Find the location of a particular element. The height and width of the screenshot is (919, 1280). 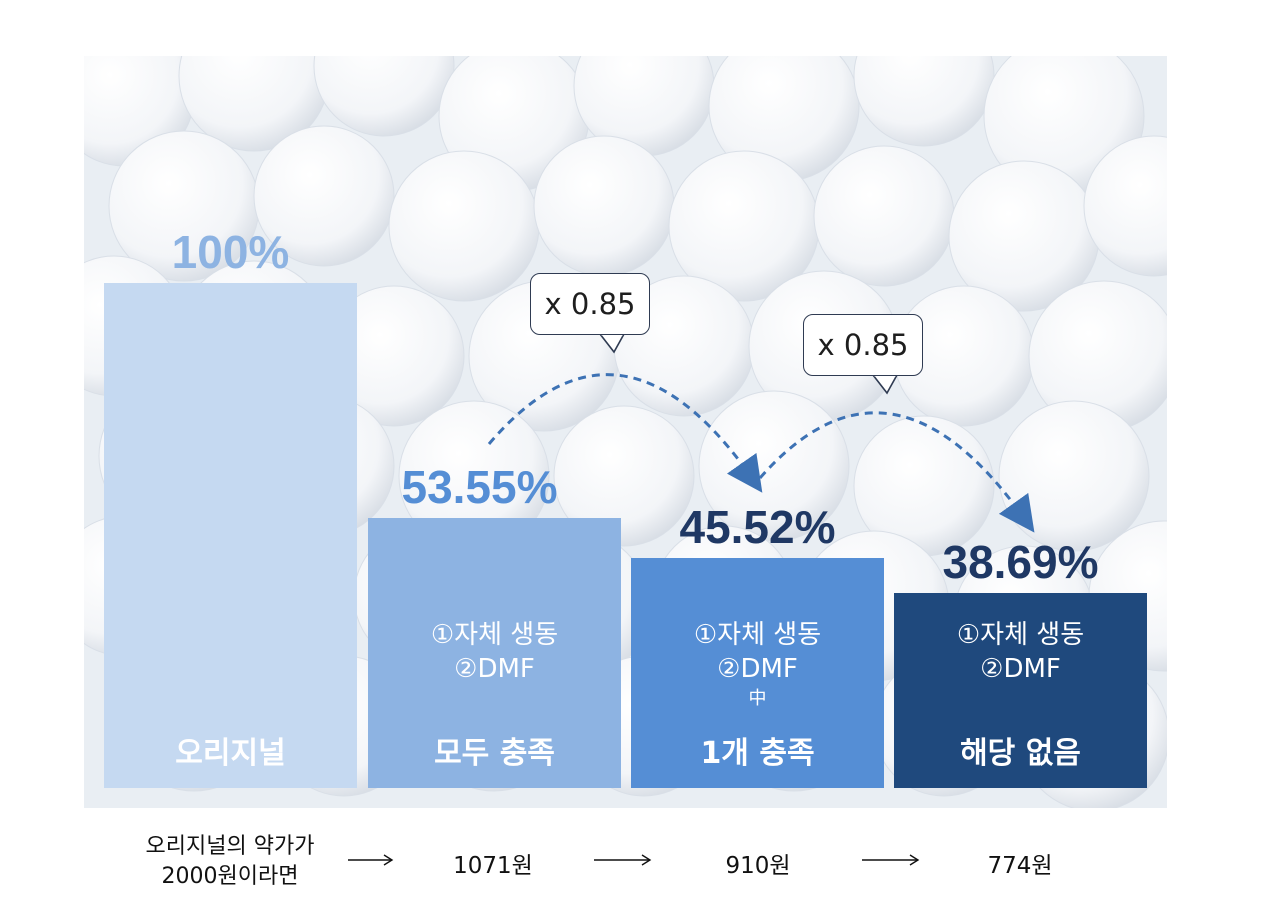

bar-value-label: 53.55% is located at coordinates (479, 486).